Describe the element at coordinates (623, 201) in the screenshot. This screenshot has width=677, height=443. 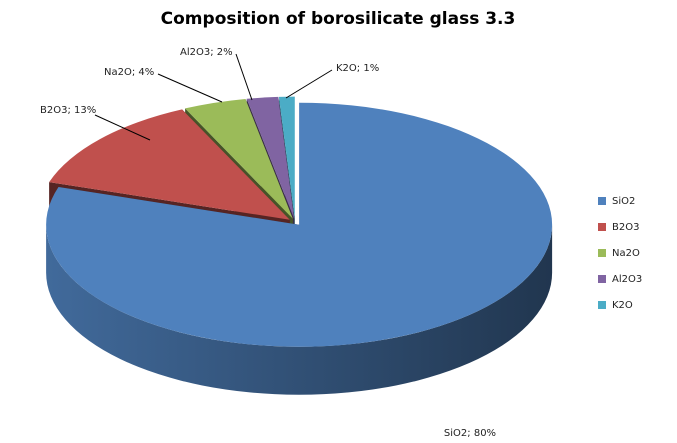
I see `legend-label: SiO2` at that location.